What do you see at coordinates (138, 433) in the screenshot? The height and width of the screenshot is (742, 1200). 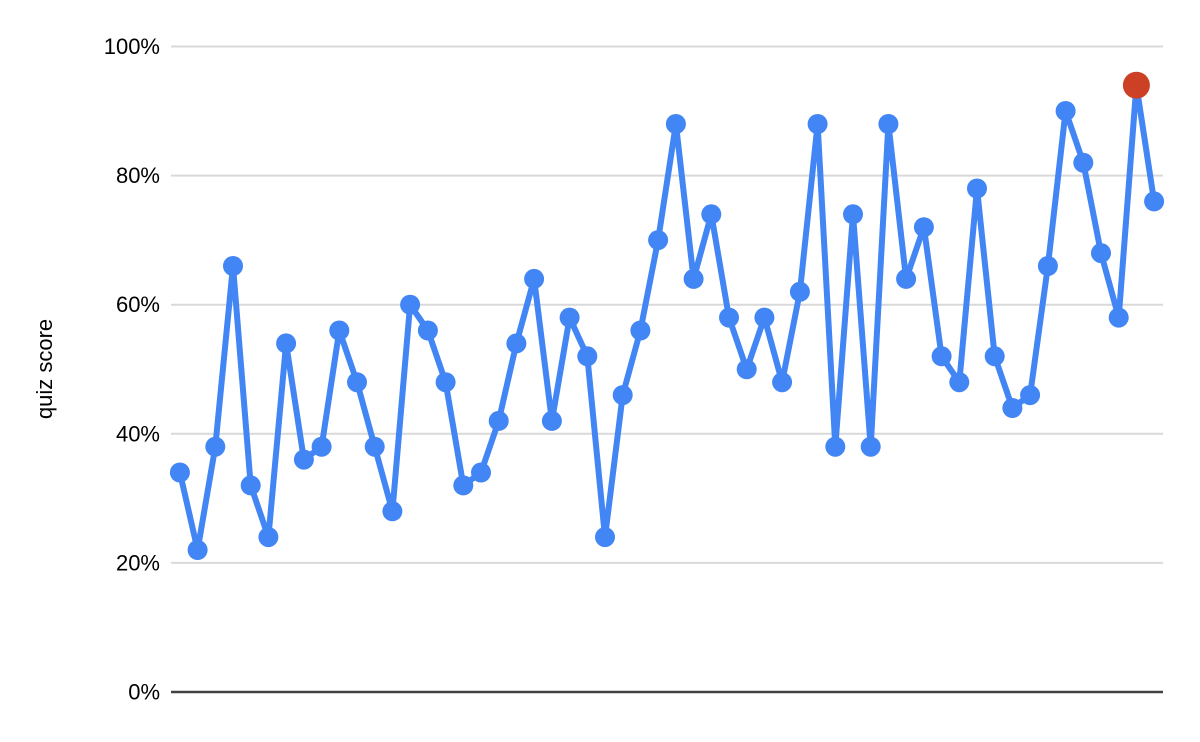 I see `ytick-label: 40%` at bounding box center [138, 433].